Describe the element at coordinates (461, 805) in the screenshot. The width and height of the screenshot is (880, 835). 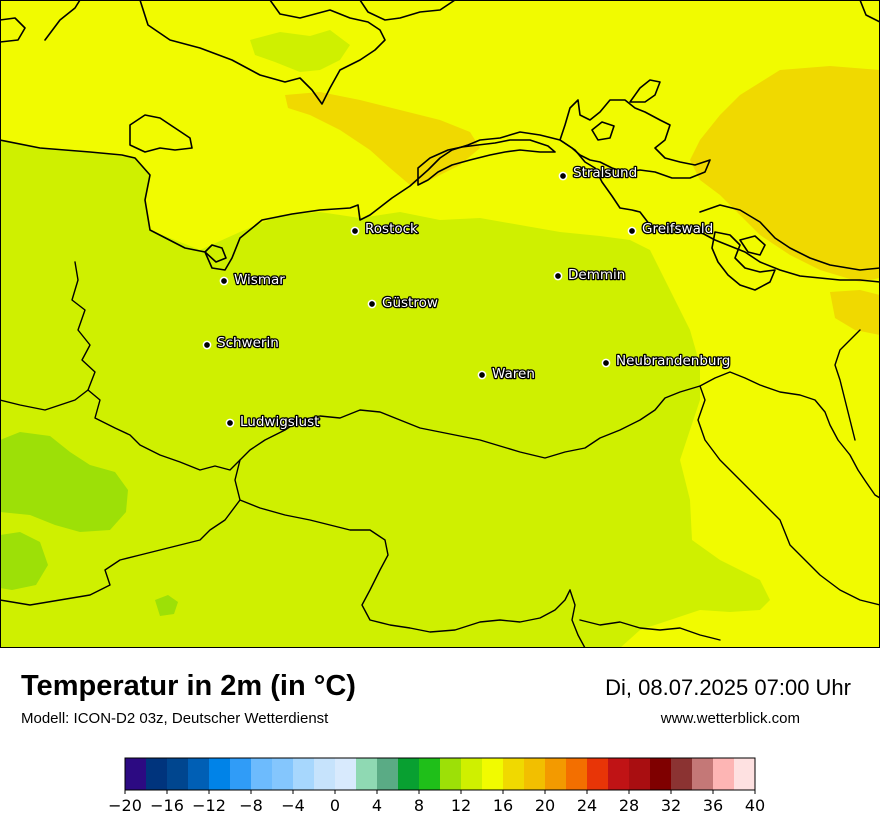
I see `legend-tick-label: 12` at that location.